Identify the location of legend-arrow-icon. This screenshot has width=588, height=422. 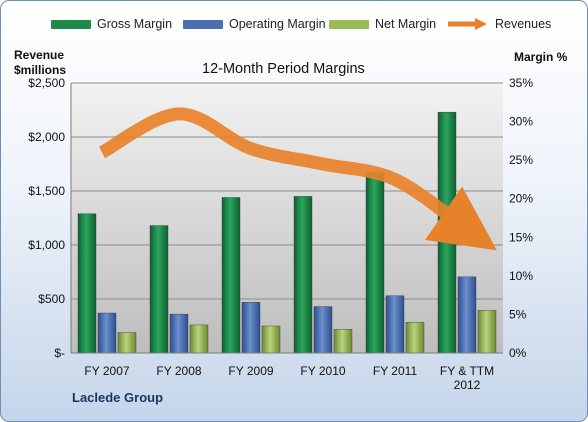
(467, 24).